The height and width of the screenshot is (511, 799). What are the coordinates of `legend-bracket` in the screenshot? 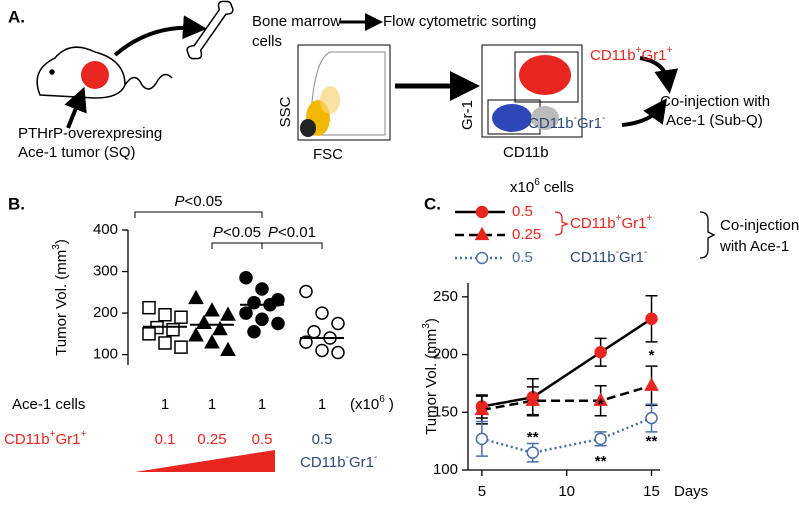 It's located at (561, 223).